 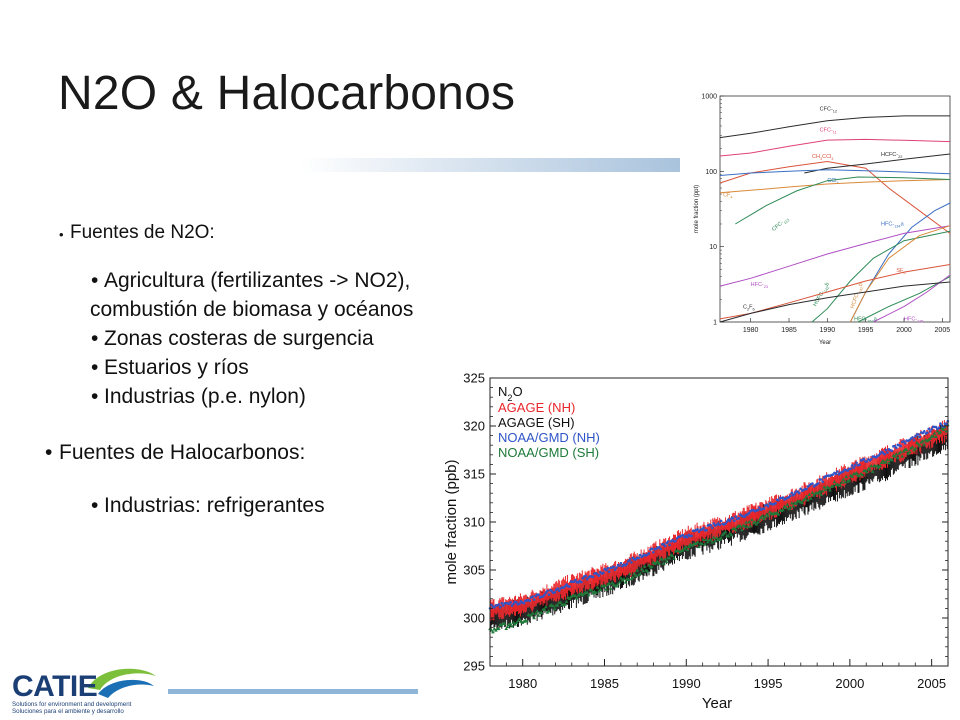 I want to click on legend-entry: NOAA/GMD (SH), so click(x=548, y=452).